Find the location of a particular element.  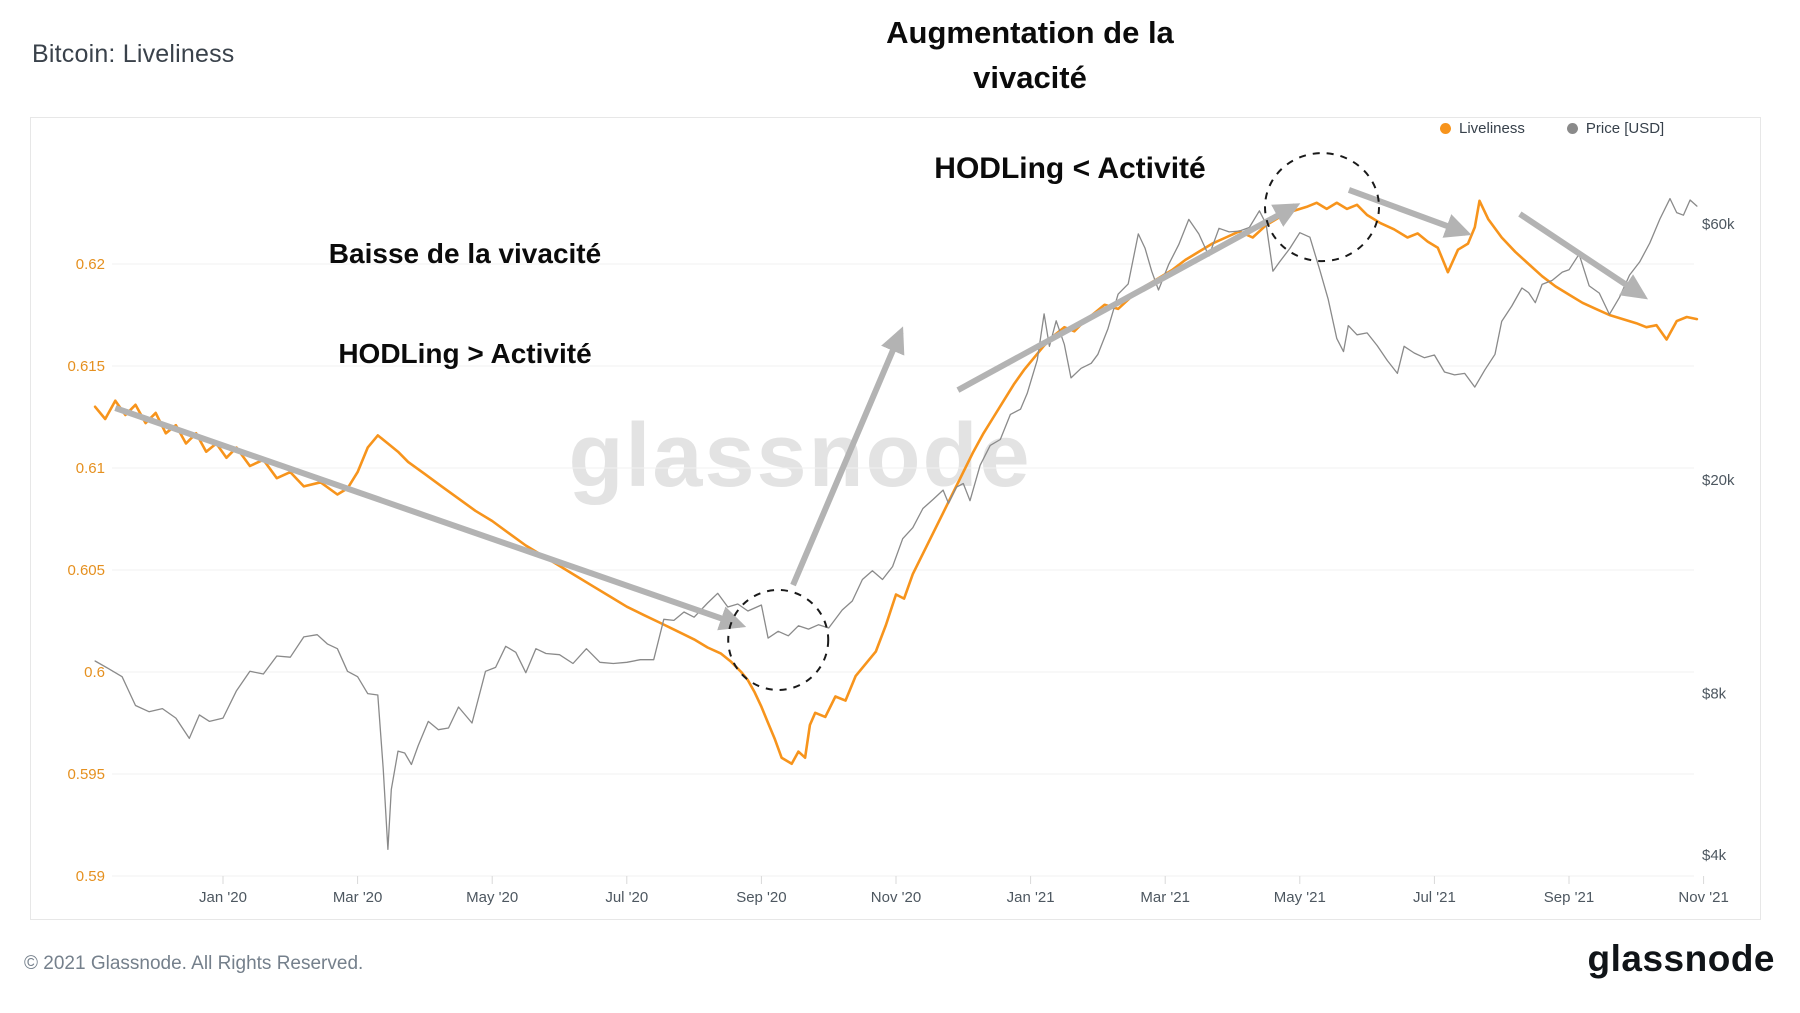

annotation-hodling-lt-activite: HODLing < Activité is located at coordinates (1070, 168).